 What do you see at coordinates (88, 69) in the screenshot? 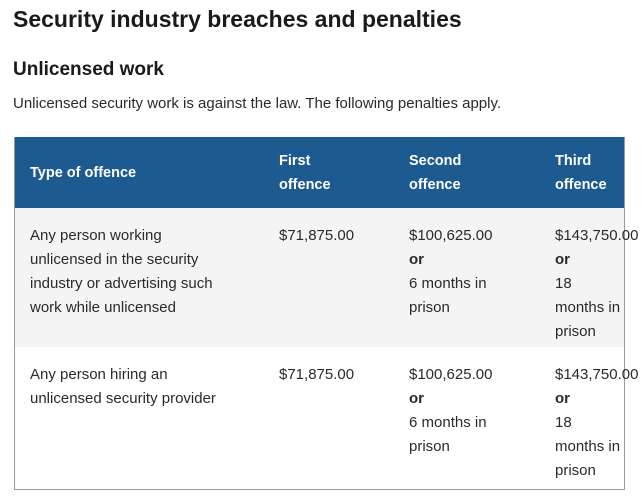
I see `section-title: Unlicensed work` at bounding box center [88, 69].